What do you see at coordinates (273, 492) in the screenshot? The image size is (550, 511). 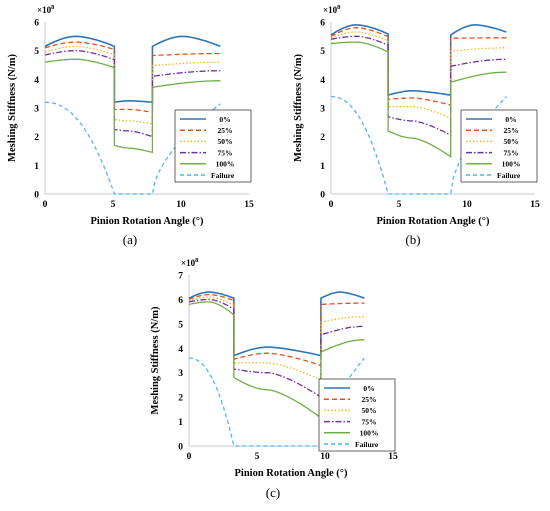 I see `panel-label: (c)` at bounding box center [273, 492].